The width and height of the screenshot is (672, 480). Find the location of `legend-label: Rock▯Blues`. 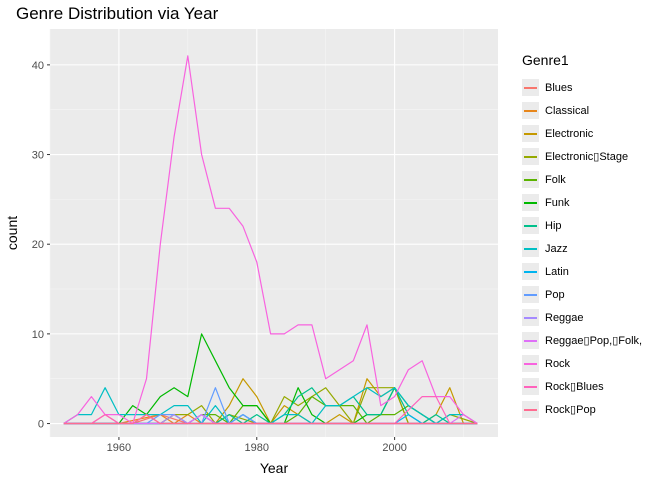

legend-label: Rock▯Blues is located at coordinates (574, 387).